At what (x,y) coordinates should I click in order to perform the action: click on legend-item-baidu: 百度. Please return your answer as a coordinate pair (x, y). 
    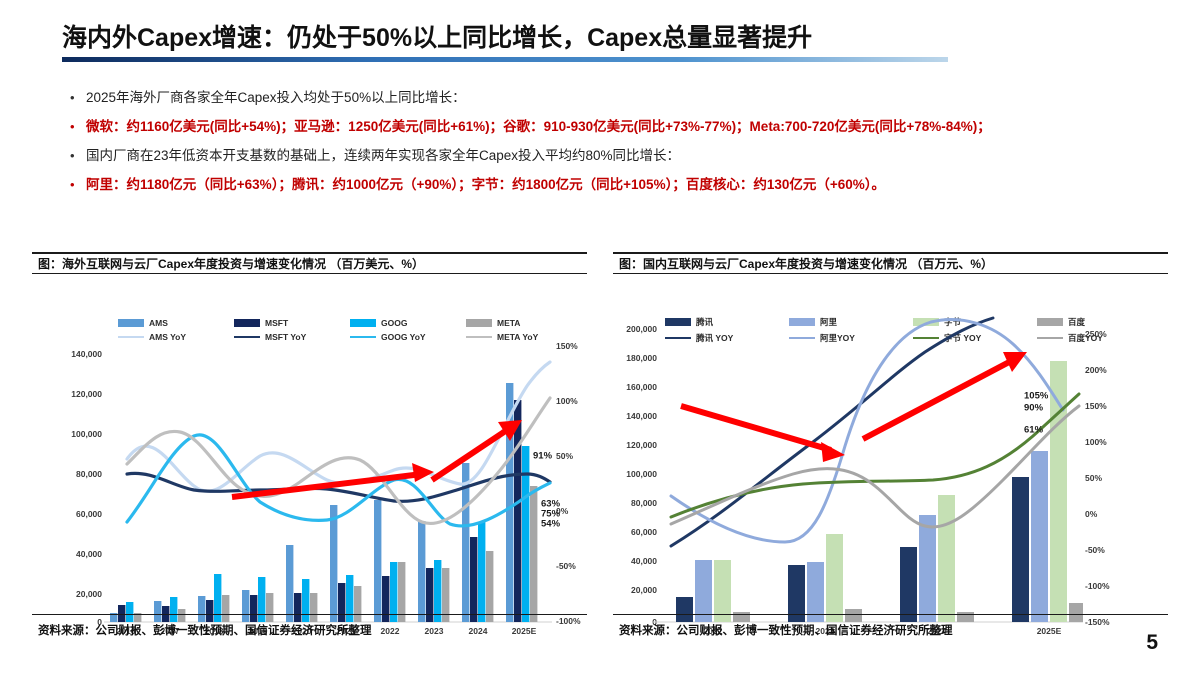
    Looking at the image, I should click on (1082, 322).